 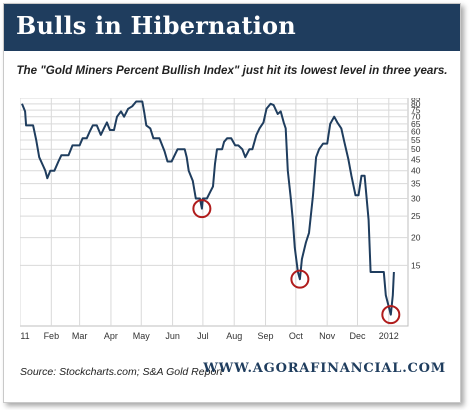 What do you see at coordinates (416, 117) in the screenshot?
I see `y-tick-label: 70` at bounding box center [416, 117].